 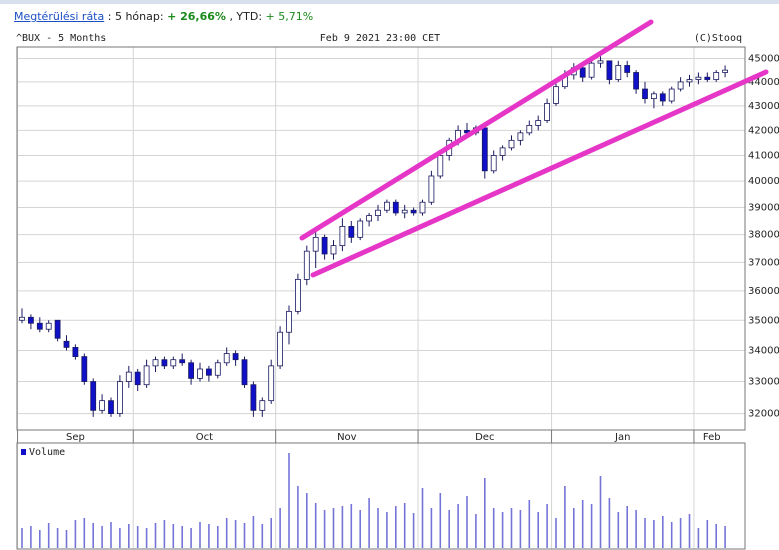 I want to click on return-link: Megtérülési ráta, so click(x=59, y=16).